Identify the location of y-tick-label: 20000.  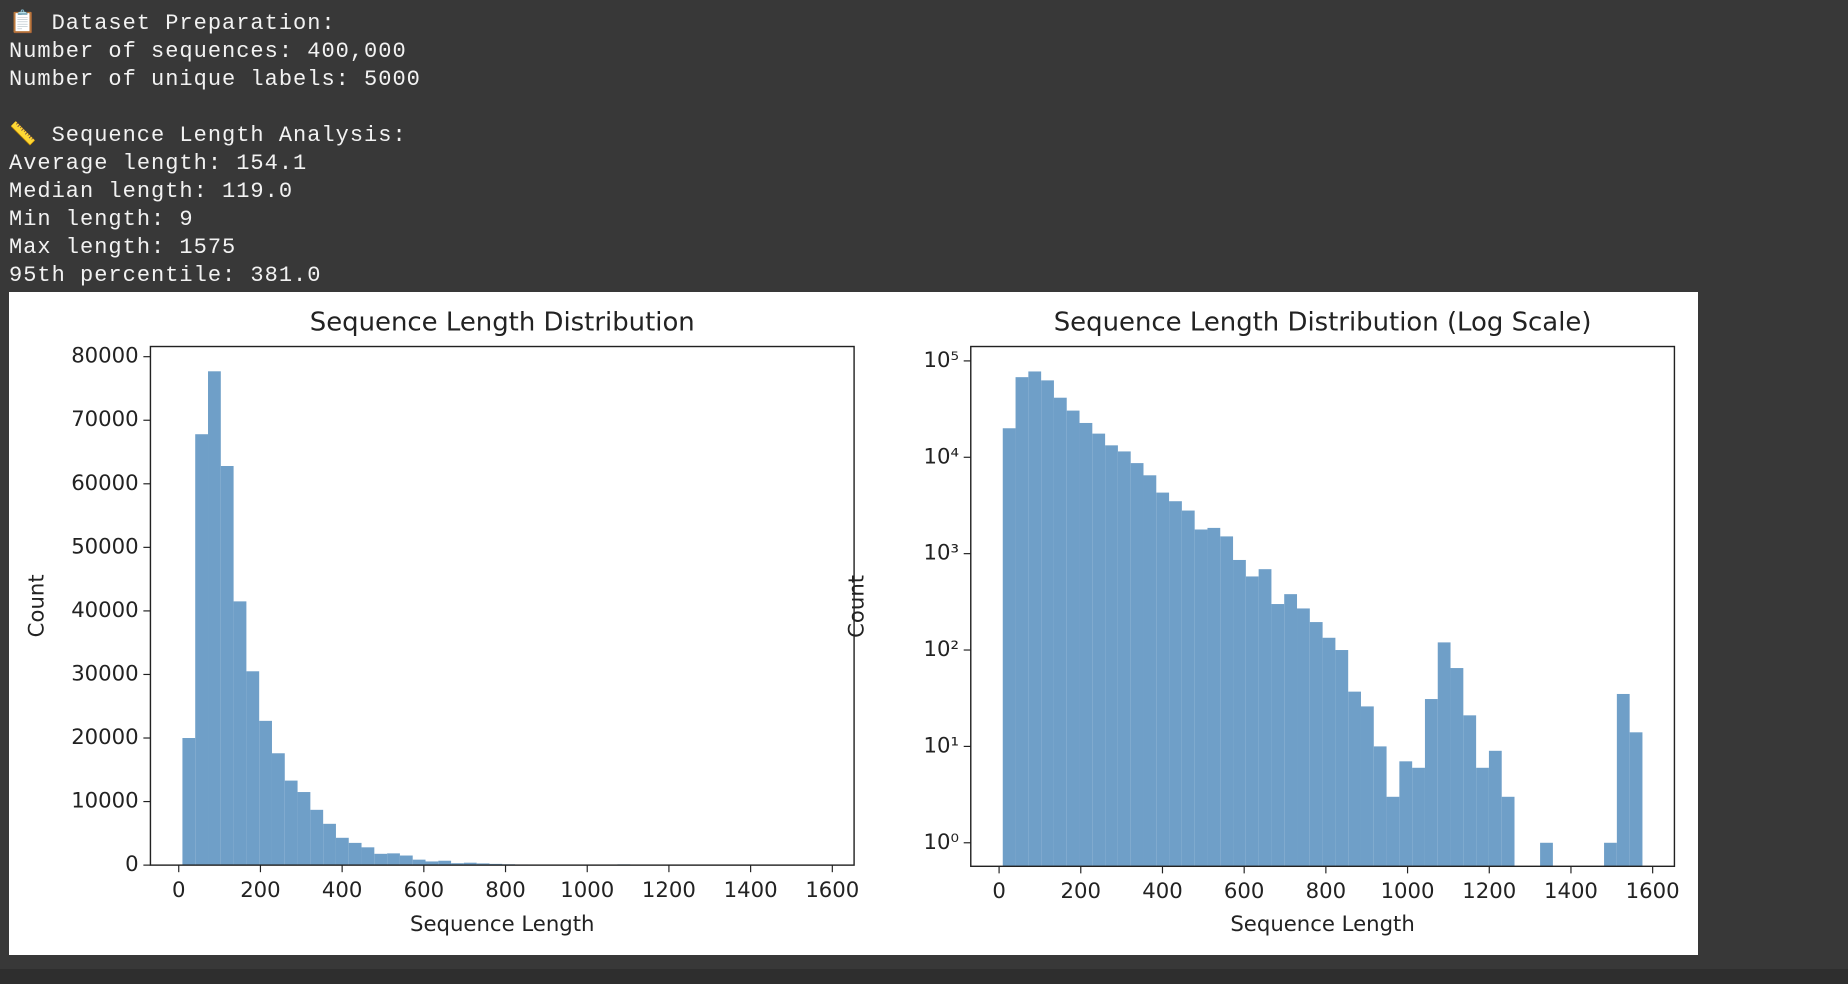
(104, 737).